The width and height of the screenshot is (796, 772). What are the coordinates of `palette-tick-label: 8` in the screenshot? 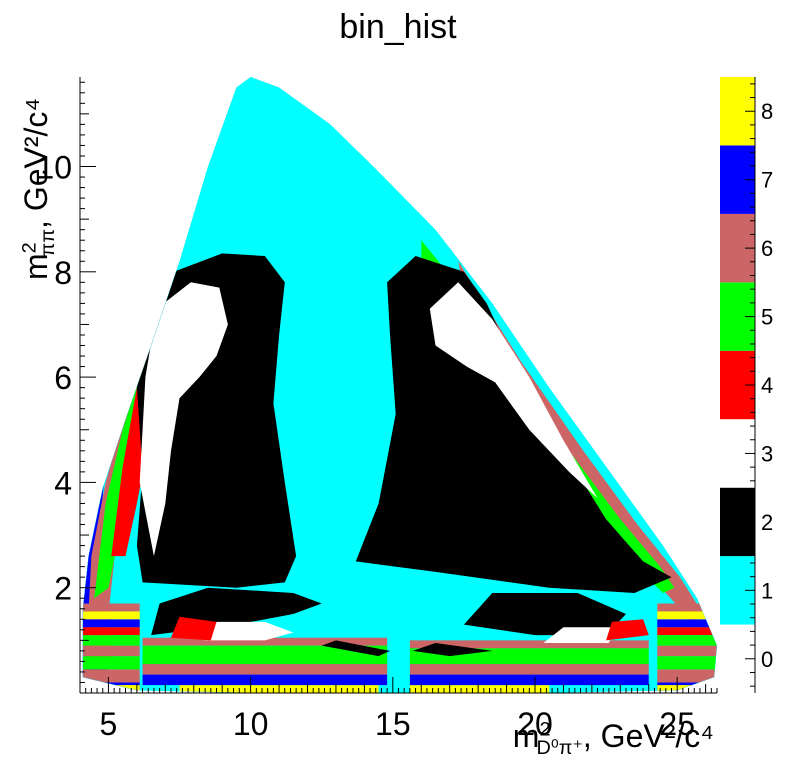 It's located at (767, 111).